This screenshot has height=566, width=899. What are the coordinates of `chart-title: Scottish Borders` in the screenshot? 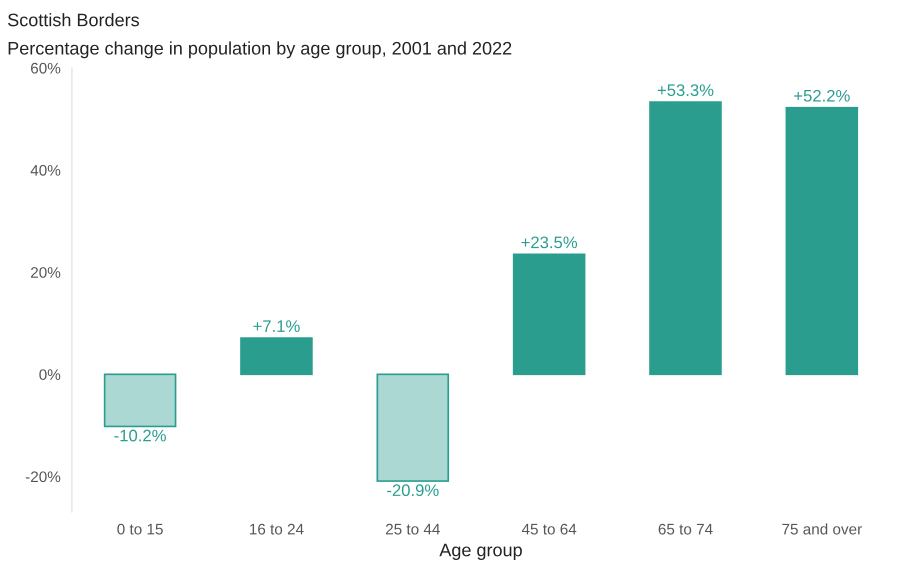 It's located at (74, 19).